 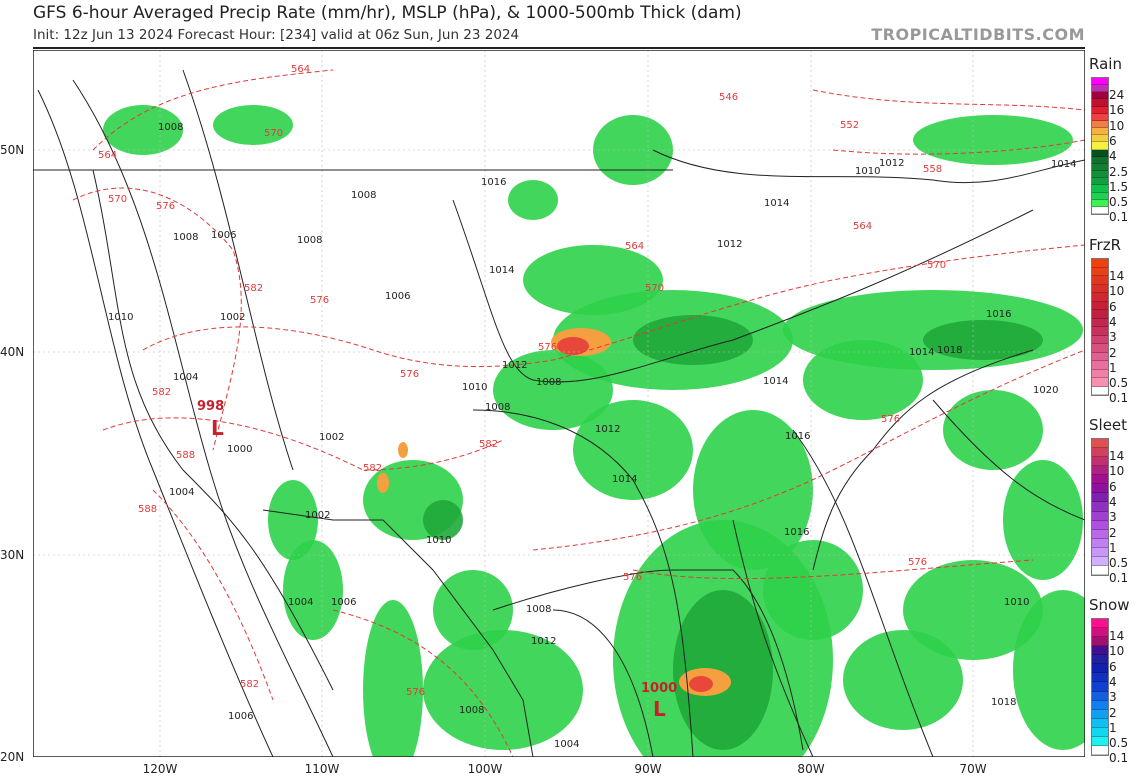 I want to click on legend-snow: Snow 14 10 6 4 3 2 1 0.5 0.1, so click(x=1114, y=680).